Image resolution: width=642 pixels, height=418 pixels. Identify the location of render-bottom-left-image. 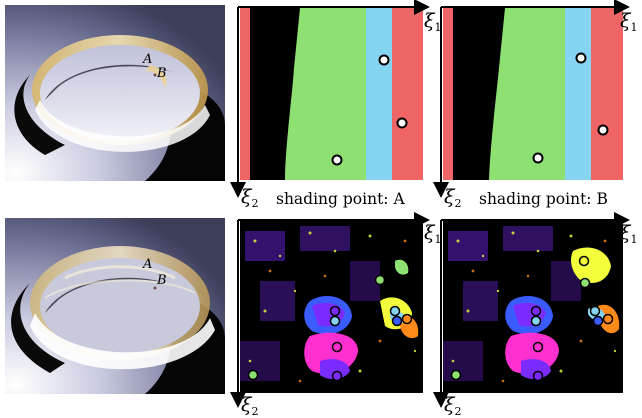
(115, 306).